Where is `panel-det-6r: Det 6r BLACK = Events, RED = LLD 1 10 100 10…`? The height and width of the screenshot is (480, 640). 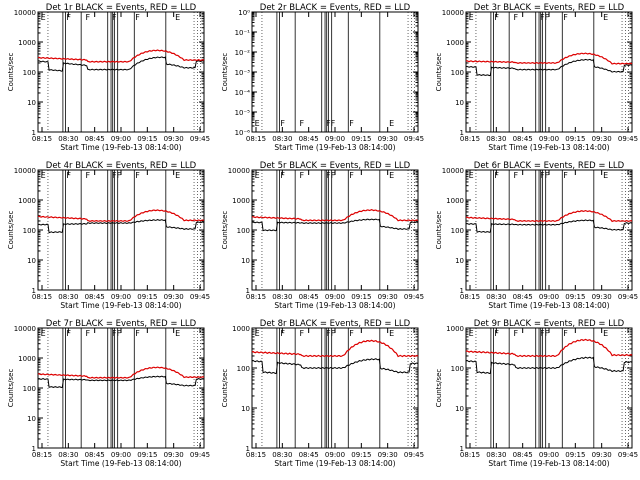 panel-det-6r: Det 6r BLACK = Events, RED = LLD 1 10 100 10… is located at coordinates (536, 235).